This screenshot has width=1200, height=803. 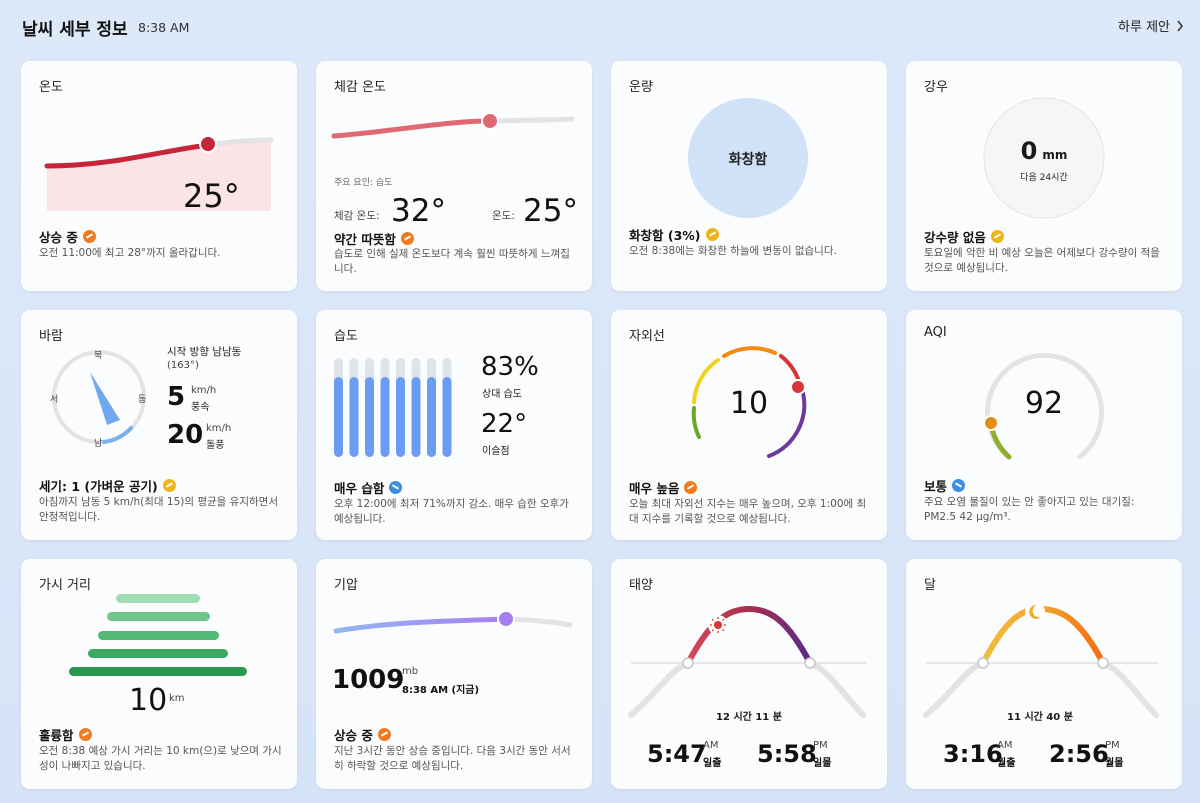 What do you see at coordinates (935, 332) in the screenshot?
I see `card-title: AQI` at bounding box center [935, 332].